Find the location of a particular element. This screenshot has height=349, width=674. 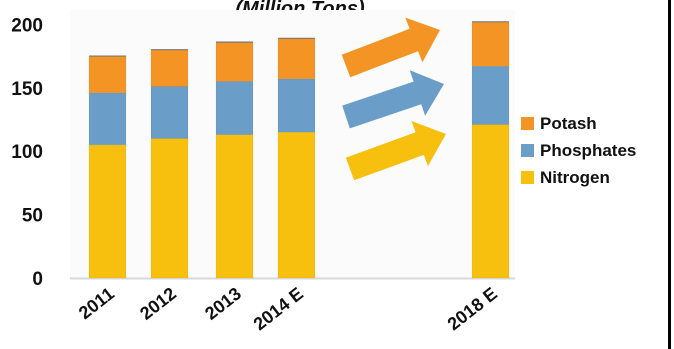

legend-item-potash: Potash is located at coordinates (578, 123).